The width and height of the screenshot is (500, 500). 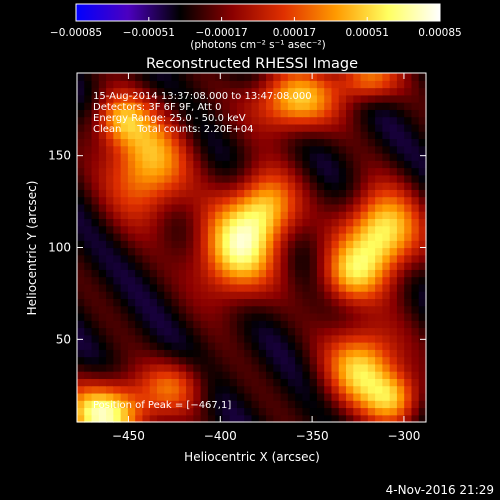 I want to click on x-tick-label: −300, so click(x=403, y=436).